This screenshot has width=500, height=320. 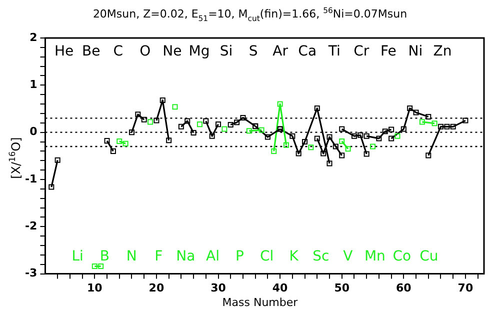 I want to click on annotation: N, so click(x=131, y=256).